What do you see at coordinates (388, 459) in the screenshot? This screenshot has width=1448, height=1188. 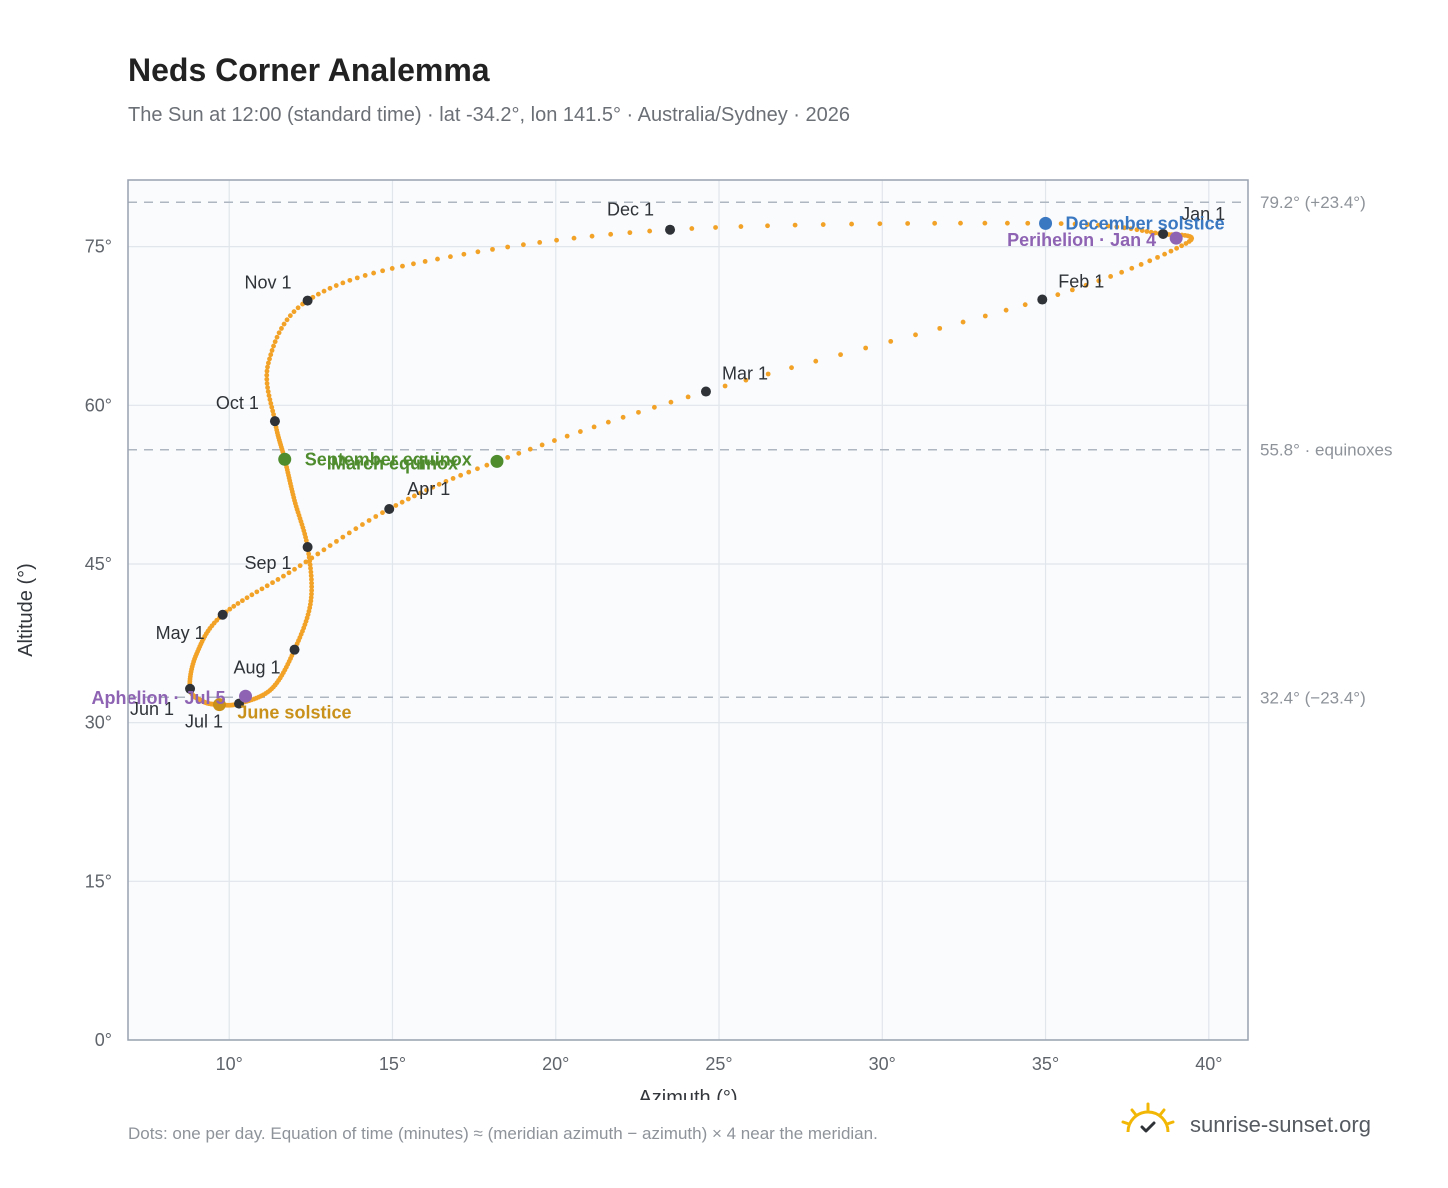 I see `event-label: September equinox` at bounding box center [388, 459].